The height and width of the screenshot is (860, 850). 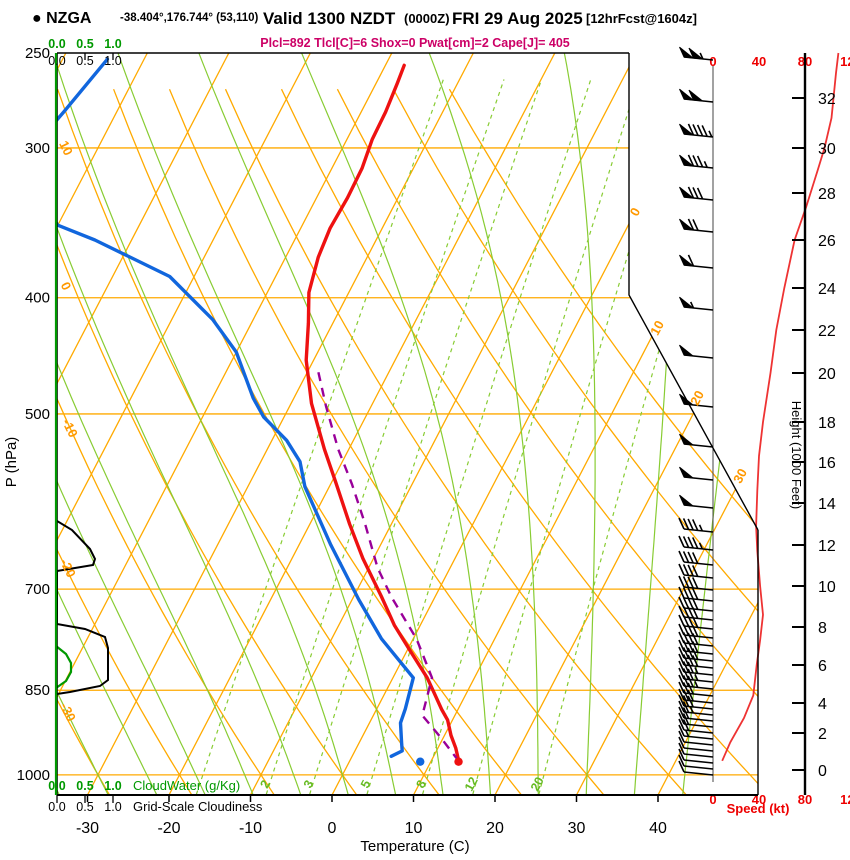 What do you see at coordinates (70, 427) in the screenshot?
I see `dry-adiabat-label: -10` at bounding box center [70, 427].